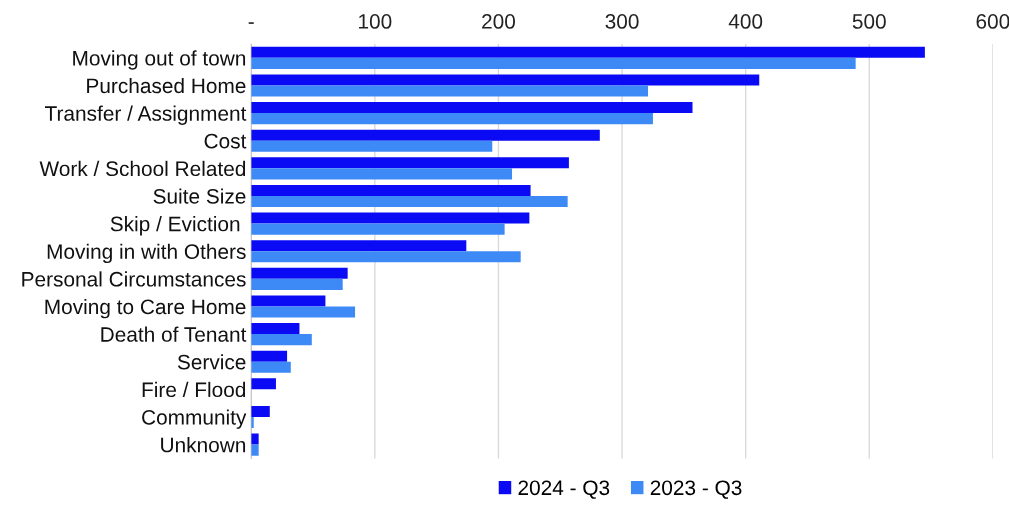  I want to click on x-tick-label: 300, so click(622, 21).